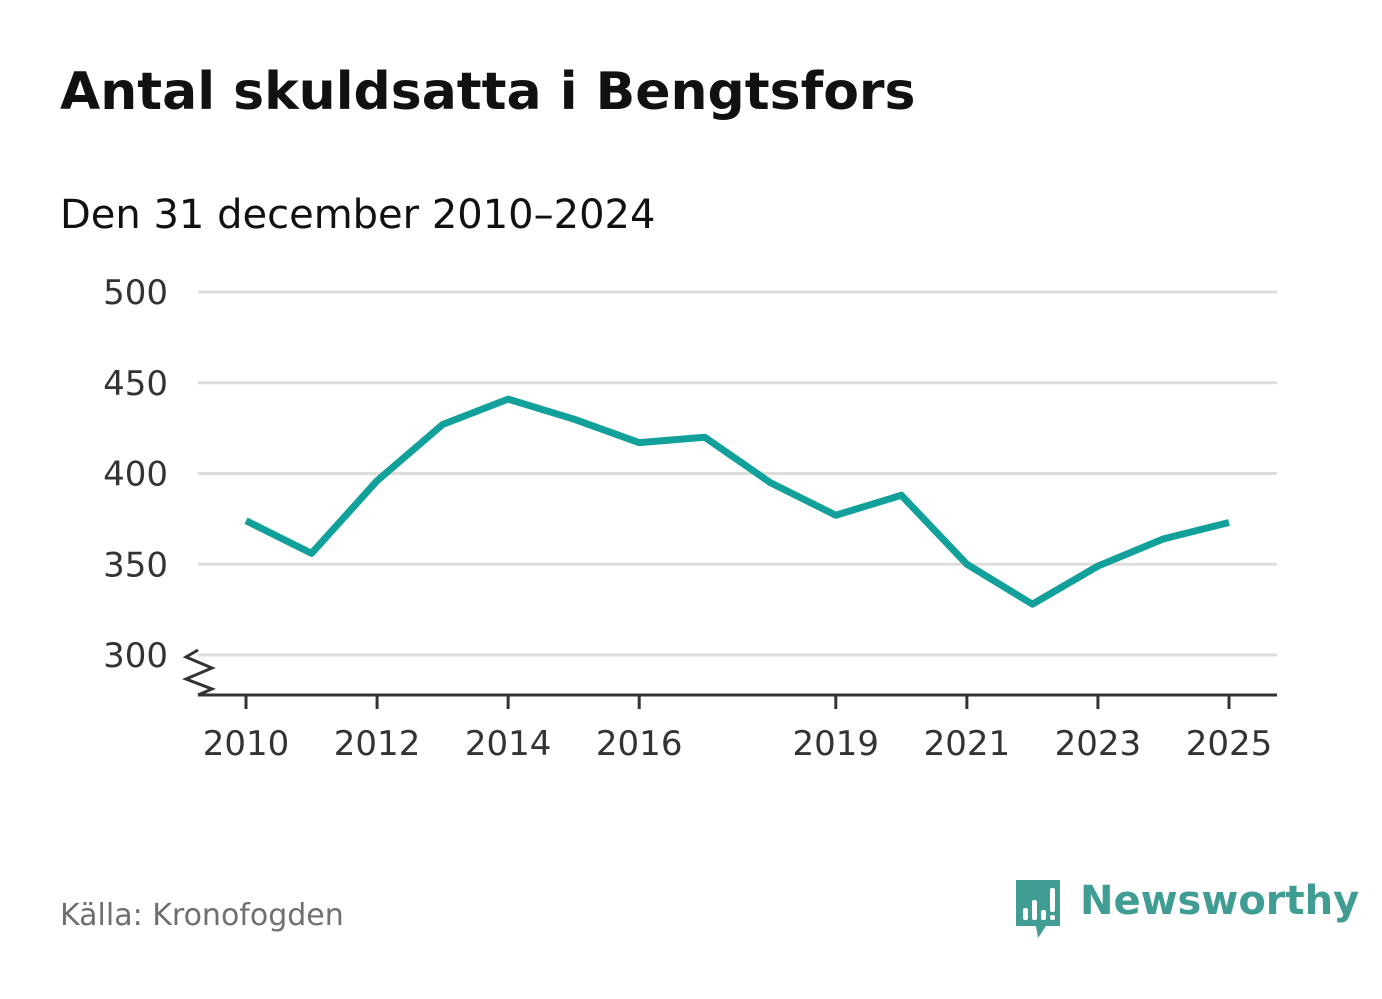 This screenshot has width=1382, height=999. What do you see at coordinates (1038, 909) in the screenshot?
I see `newsworthy-logo-icon` at bounding box center [1038, 909].